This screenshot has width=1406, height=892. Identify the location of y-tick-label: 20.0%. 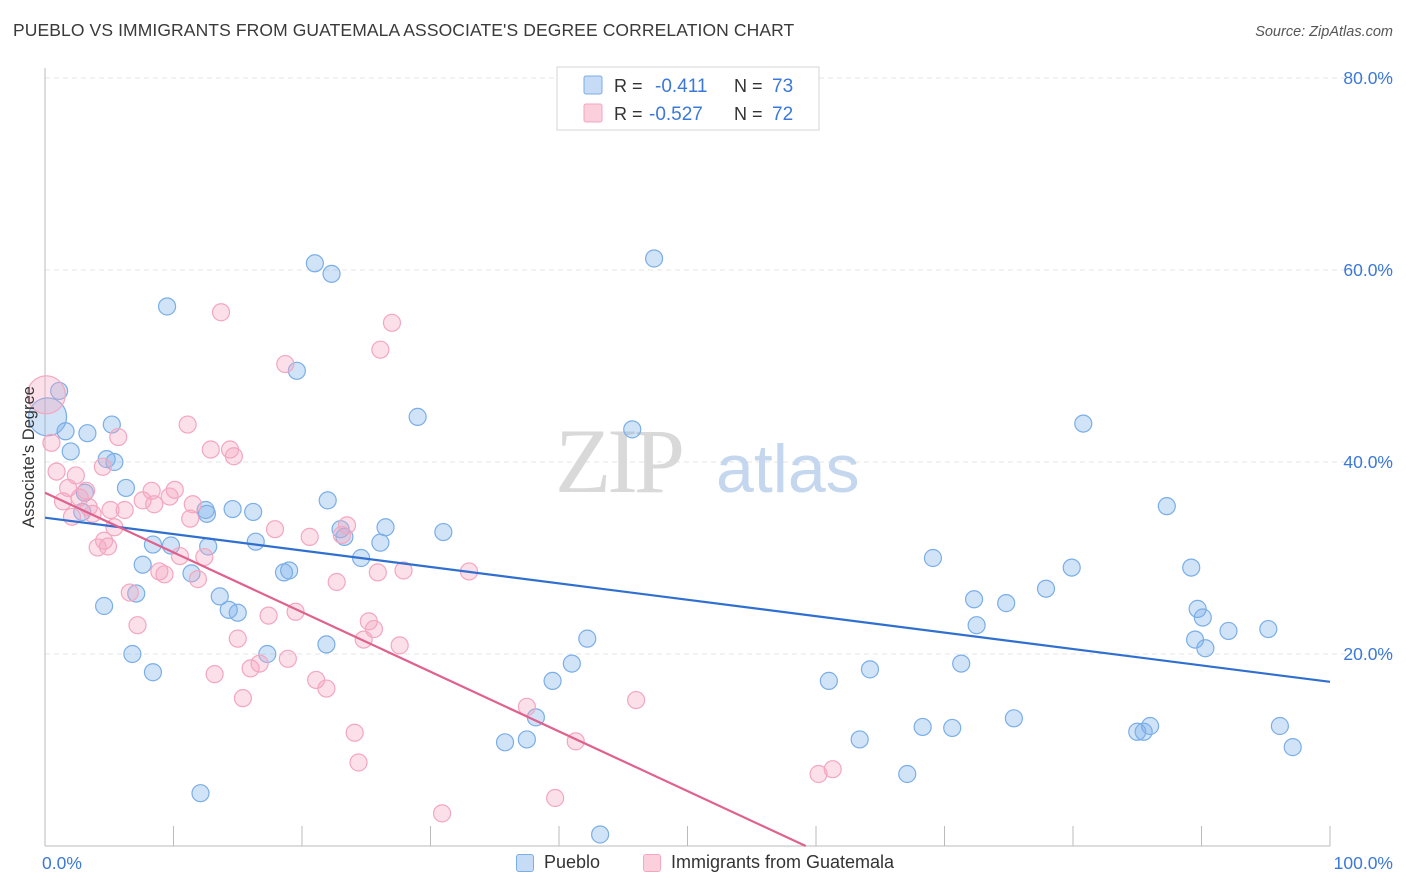
(1368, 654).